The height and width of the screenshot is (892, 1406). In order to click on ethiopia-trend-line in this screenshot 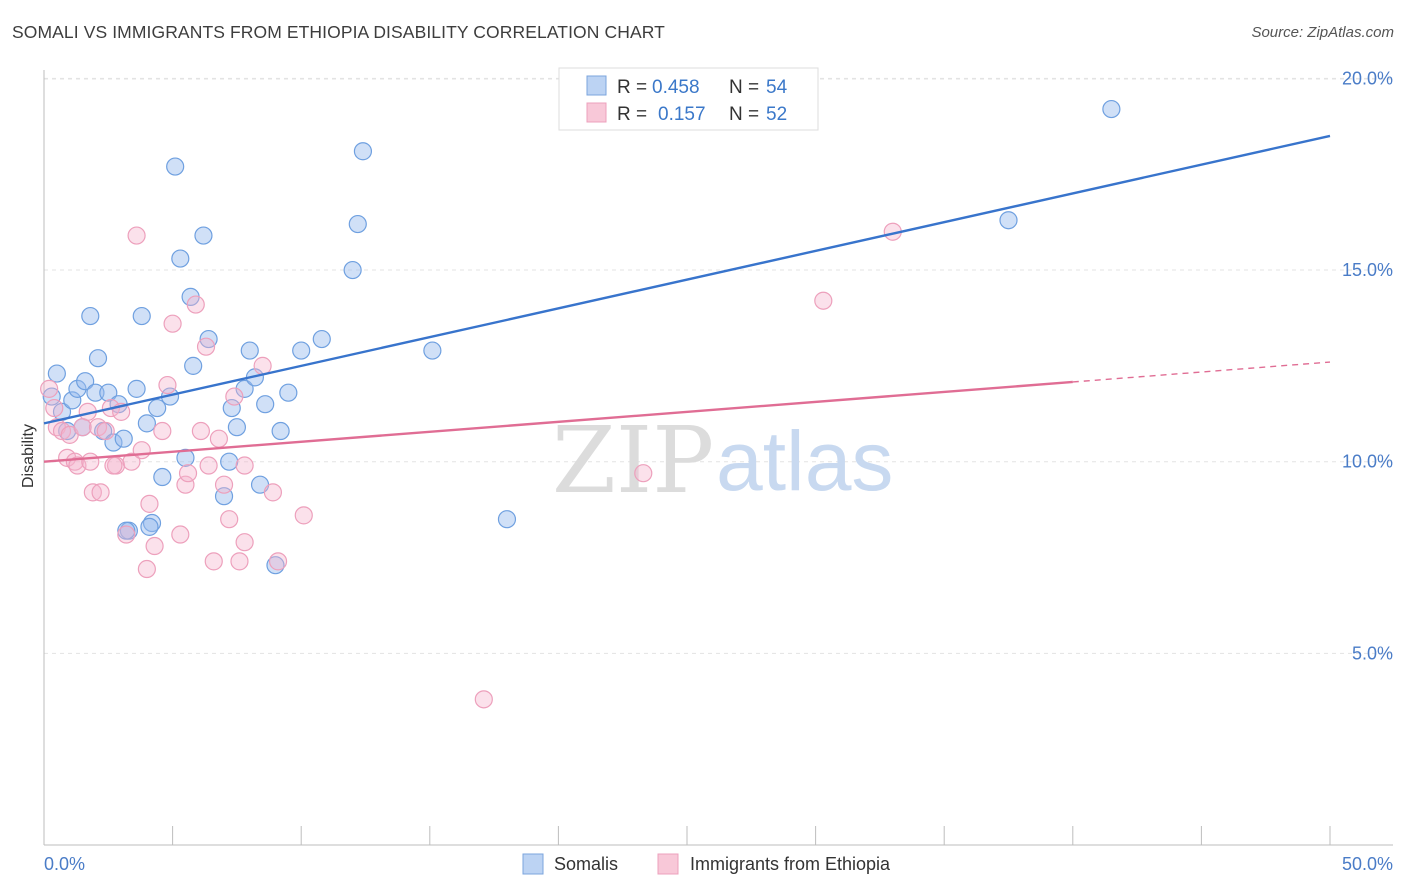, I will do `click(558, 421)`.